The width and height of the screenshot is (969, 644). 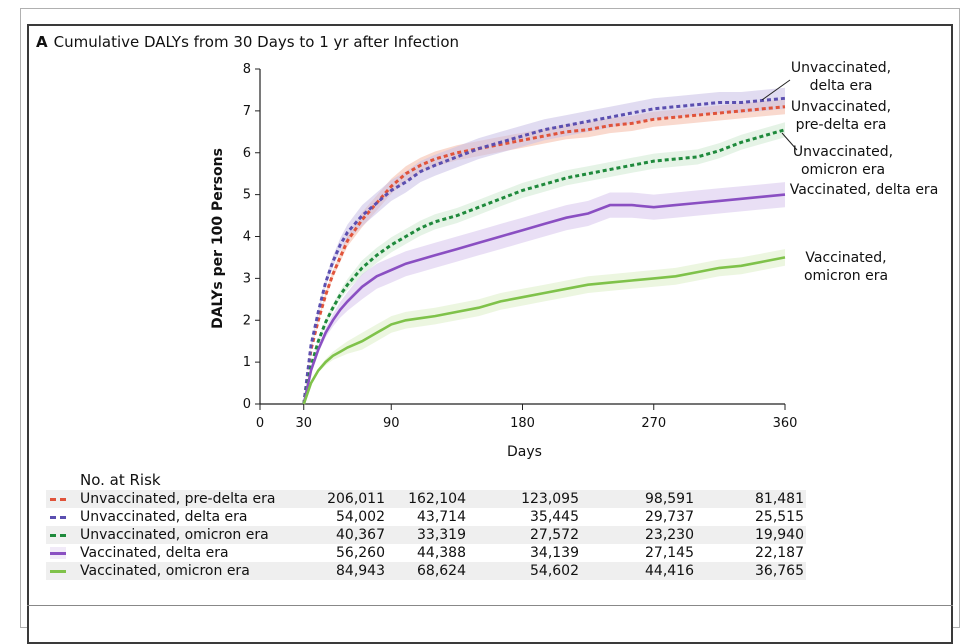 What do you see at coordinates (776, 90) in the screenshot?
I see `leader-line-delta_unvax` at bounding box center [776, 90].